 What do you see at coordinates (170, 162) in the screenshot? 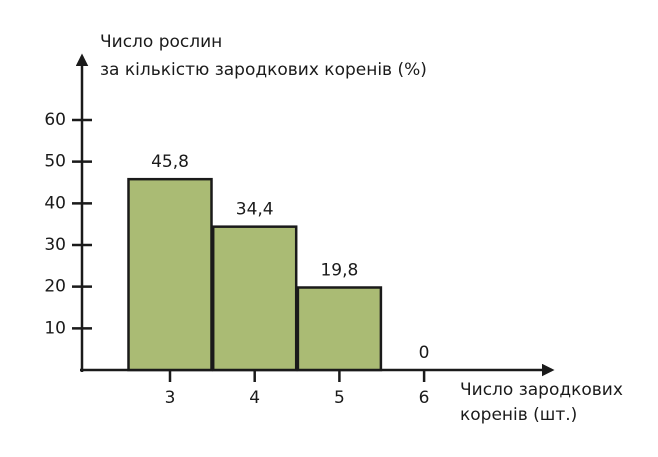
I see `value-label: 45,8` at bounding box center [170, 162].